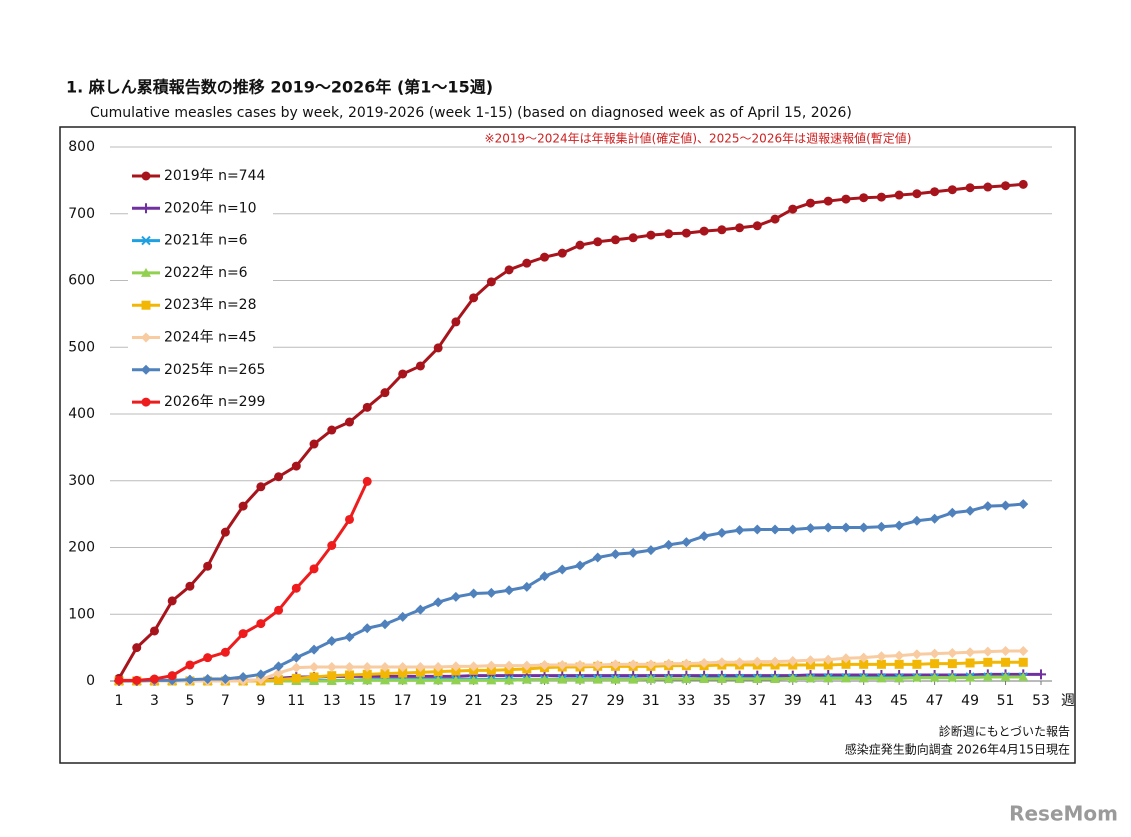 Image resolution: width=1131 pixels, height=837 pixels. Describe the element at coordinates (296, 701) in the screenshot. I see `x-tick-label: 11` at that location.